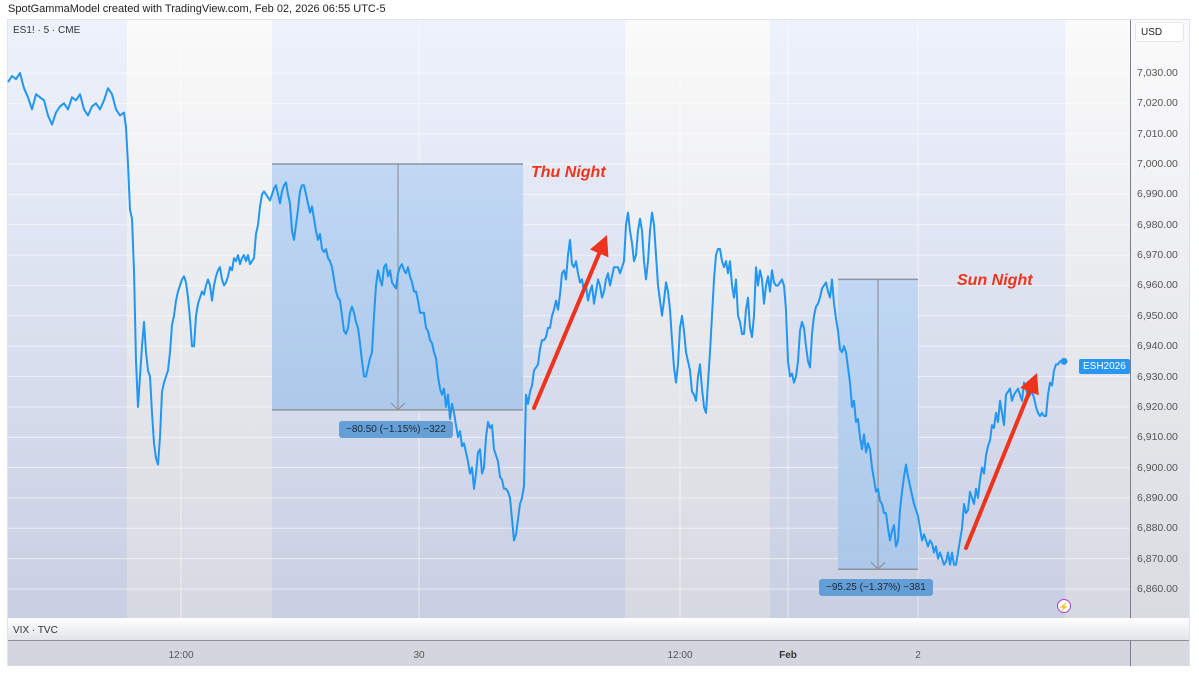  What do you see at coordinates (788, 655) in the screenshot?
I see `time-tick-label: Feb` at bounding box center [788, 655].